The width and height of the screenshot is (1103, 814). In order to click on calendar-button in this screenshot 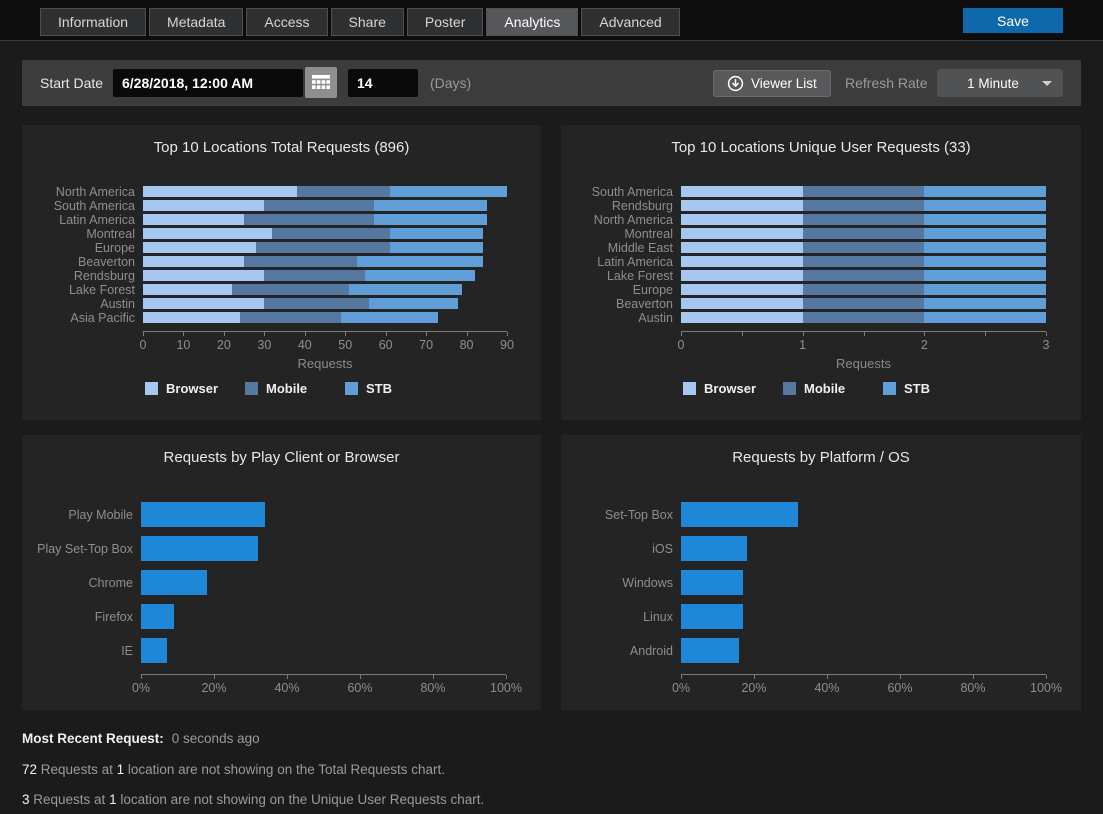, I will do `click(321, 82)`.